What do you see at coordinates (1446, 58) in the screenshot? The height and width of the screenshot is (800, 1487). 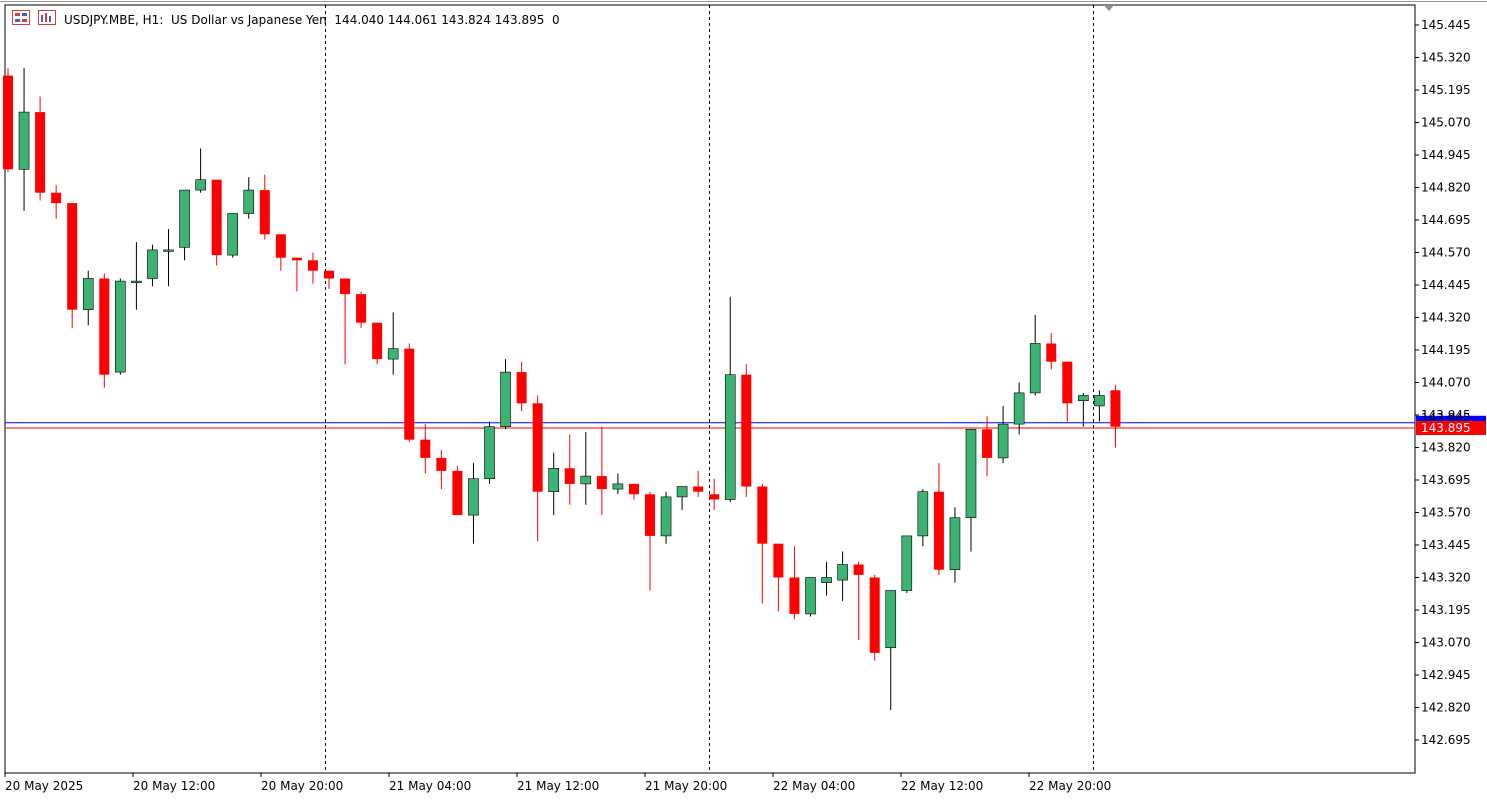 I see `y-tick-label: 145.320` at bounding box center [1446, 58].